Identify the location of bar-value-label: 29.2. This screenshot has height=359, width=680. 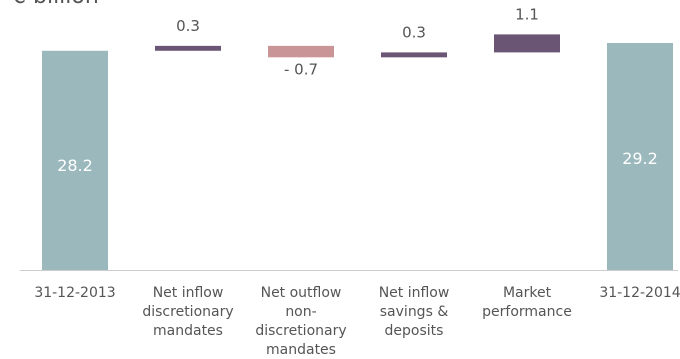
(640, 158).